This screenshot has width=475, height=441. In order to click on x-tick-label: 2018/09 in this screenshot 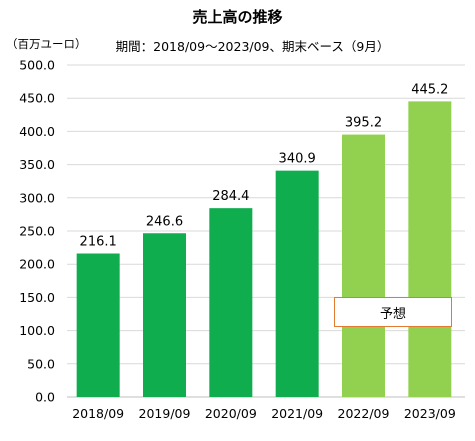, I will do `click(98, 413)`.